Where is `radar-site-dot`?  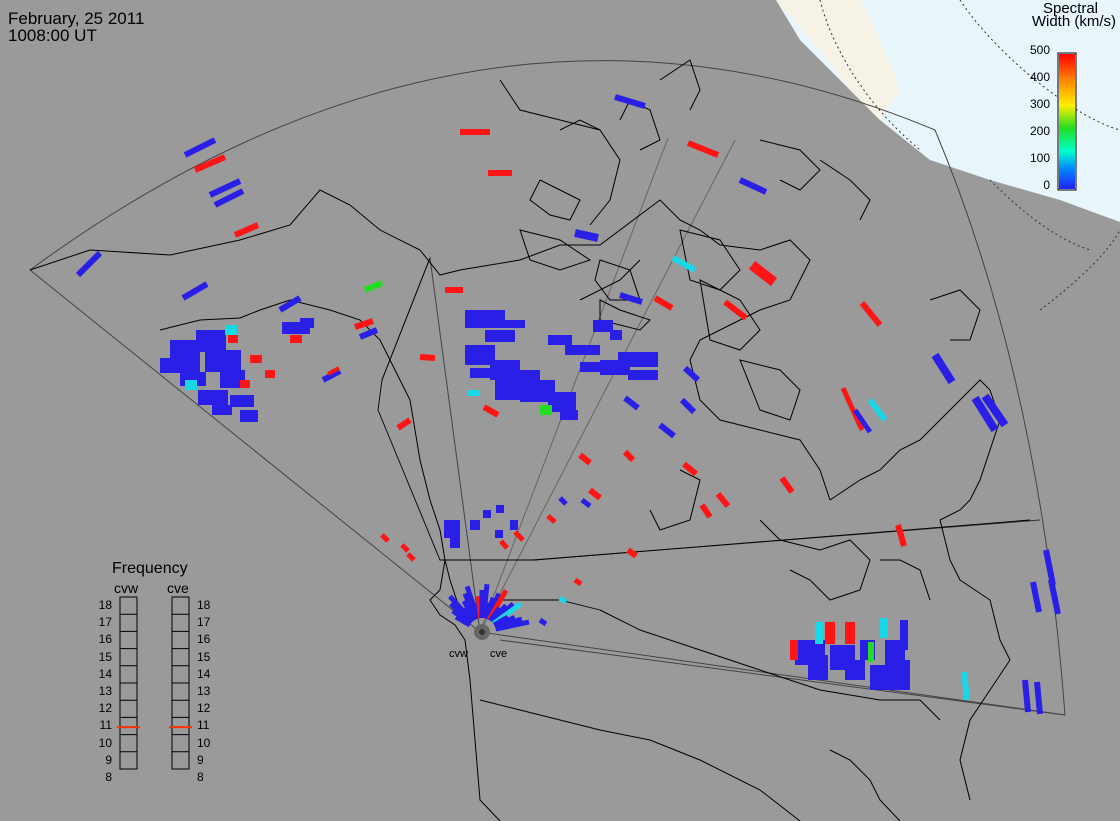
radar-site-dot is located at coordinates (482, 632).